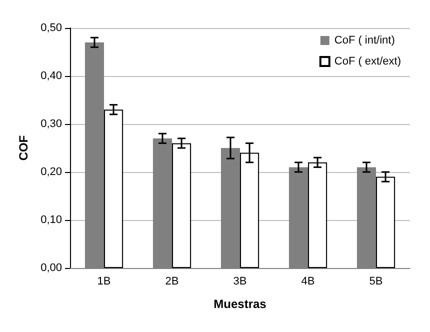  Describe the element at coordinates (51, 172) in the screenshot. I see `y-tick-label: 0,20` at that location.